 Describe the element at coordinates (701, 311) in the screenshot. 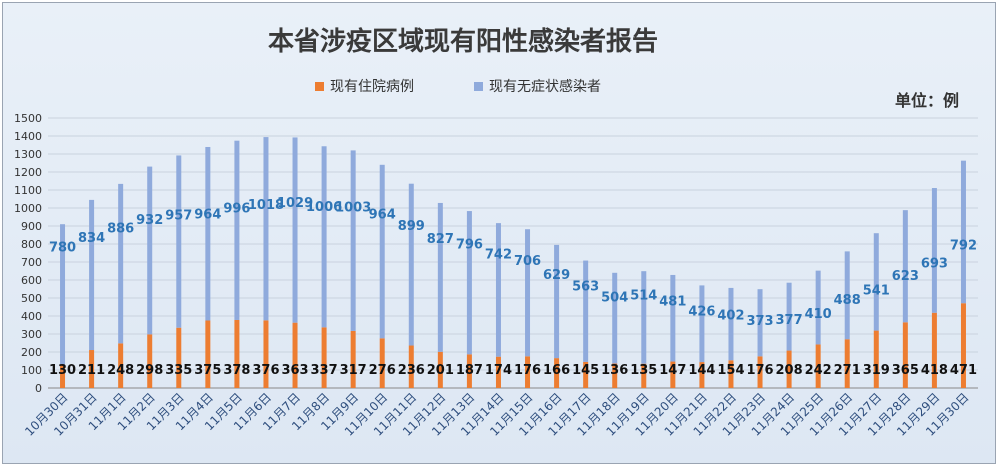

I see `data-label-asymptomatic: 426` at that location.